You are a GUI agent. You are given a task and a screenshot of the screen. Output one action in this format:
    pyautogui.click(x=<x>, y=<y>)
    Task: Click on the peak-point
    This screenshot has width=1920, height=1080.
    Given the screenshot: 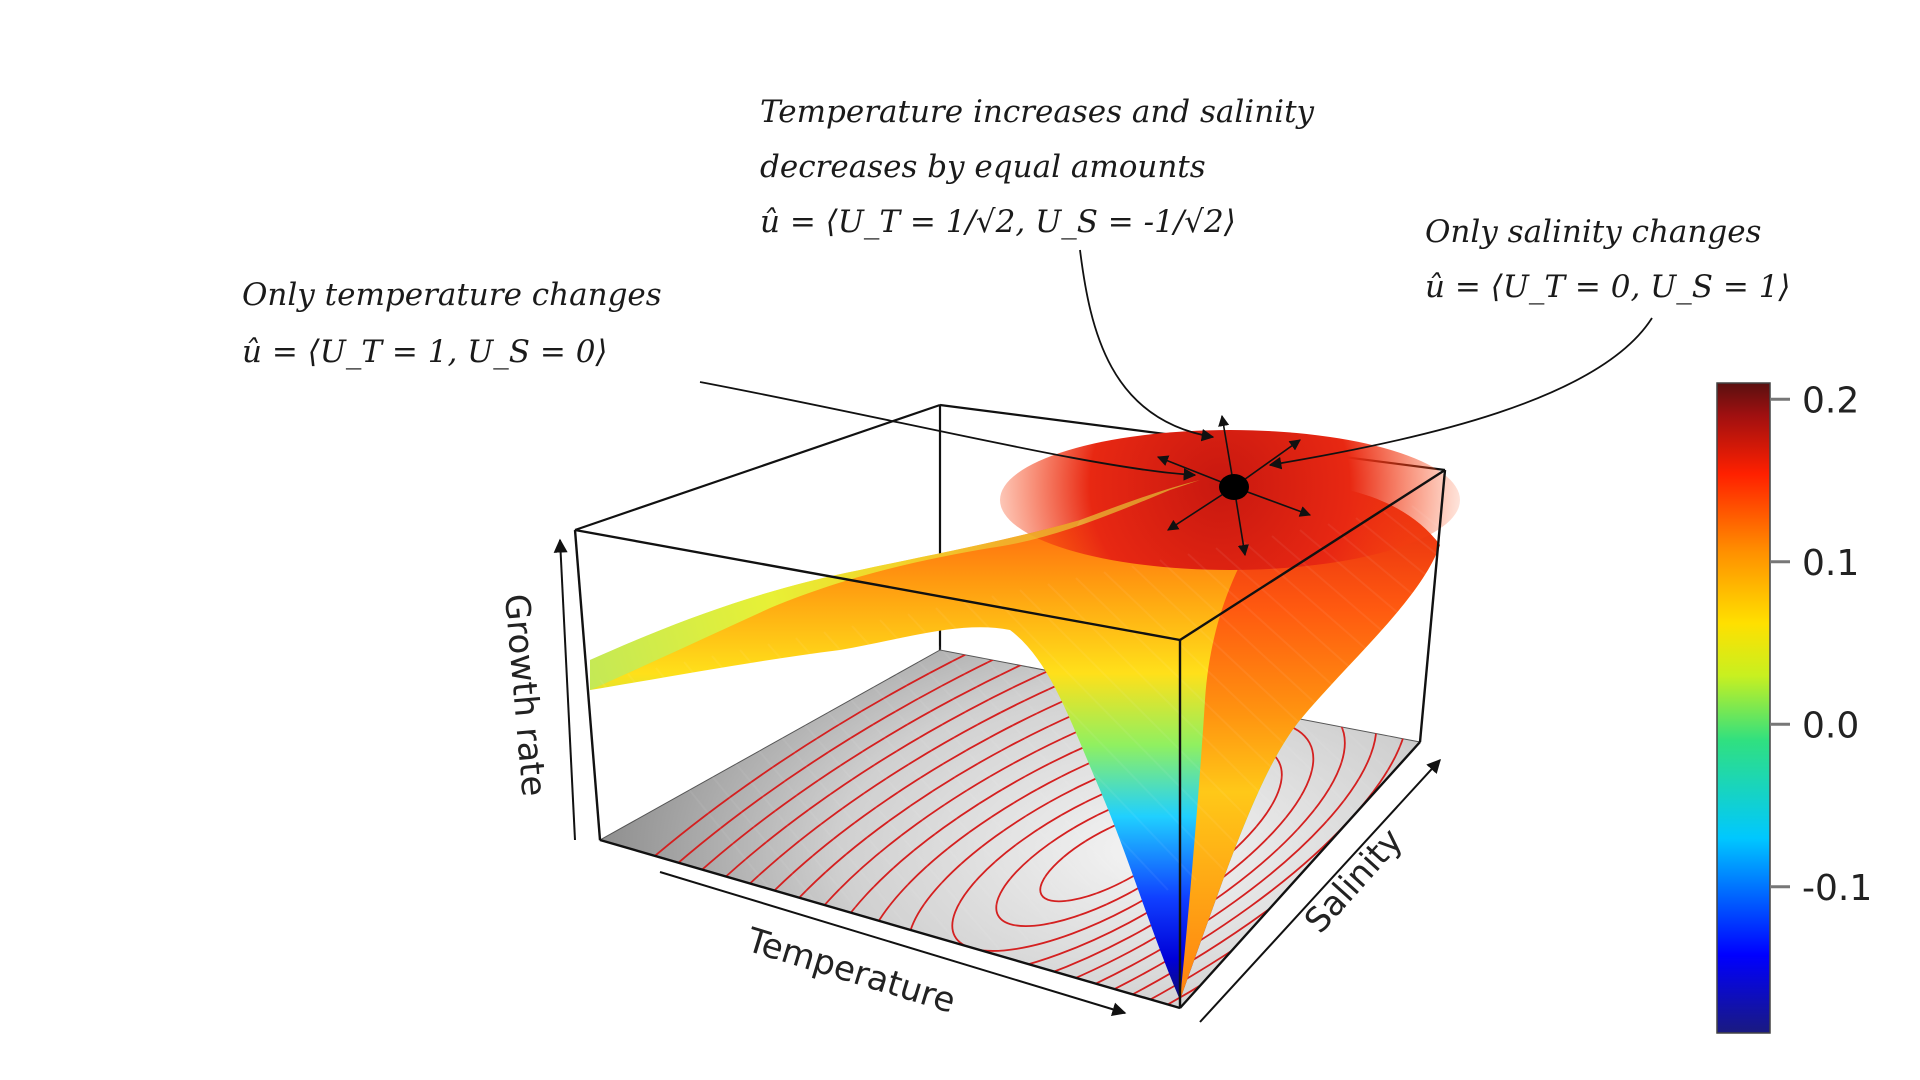 What is the action you would take?
    pyautogui.click(x=1234, y=487)
    